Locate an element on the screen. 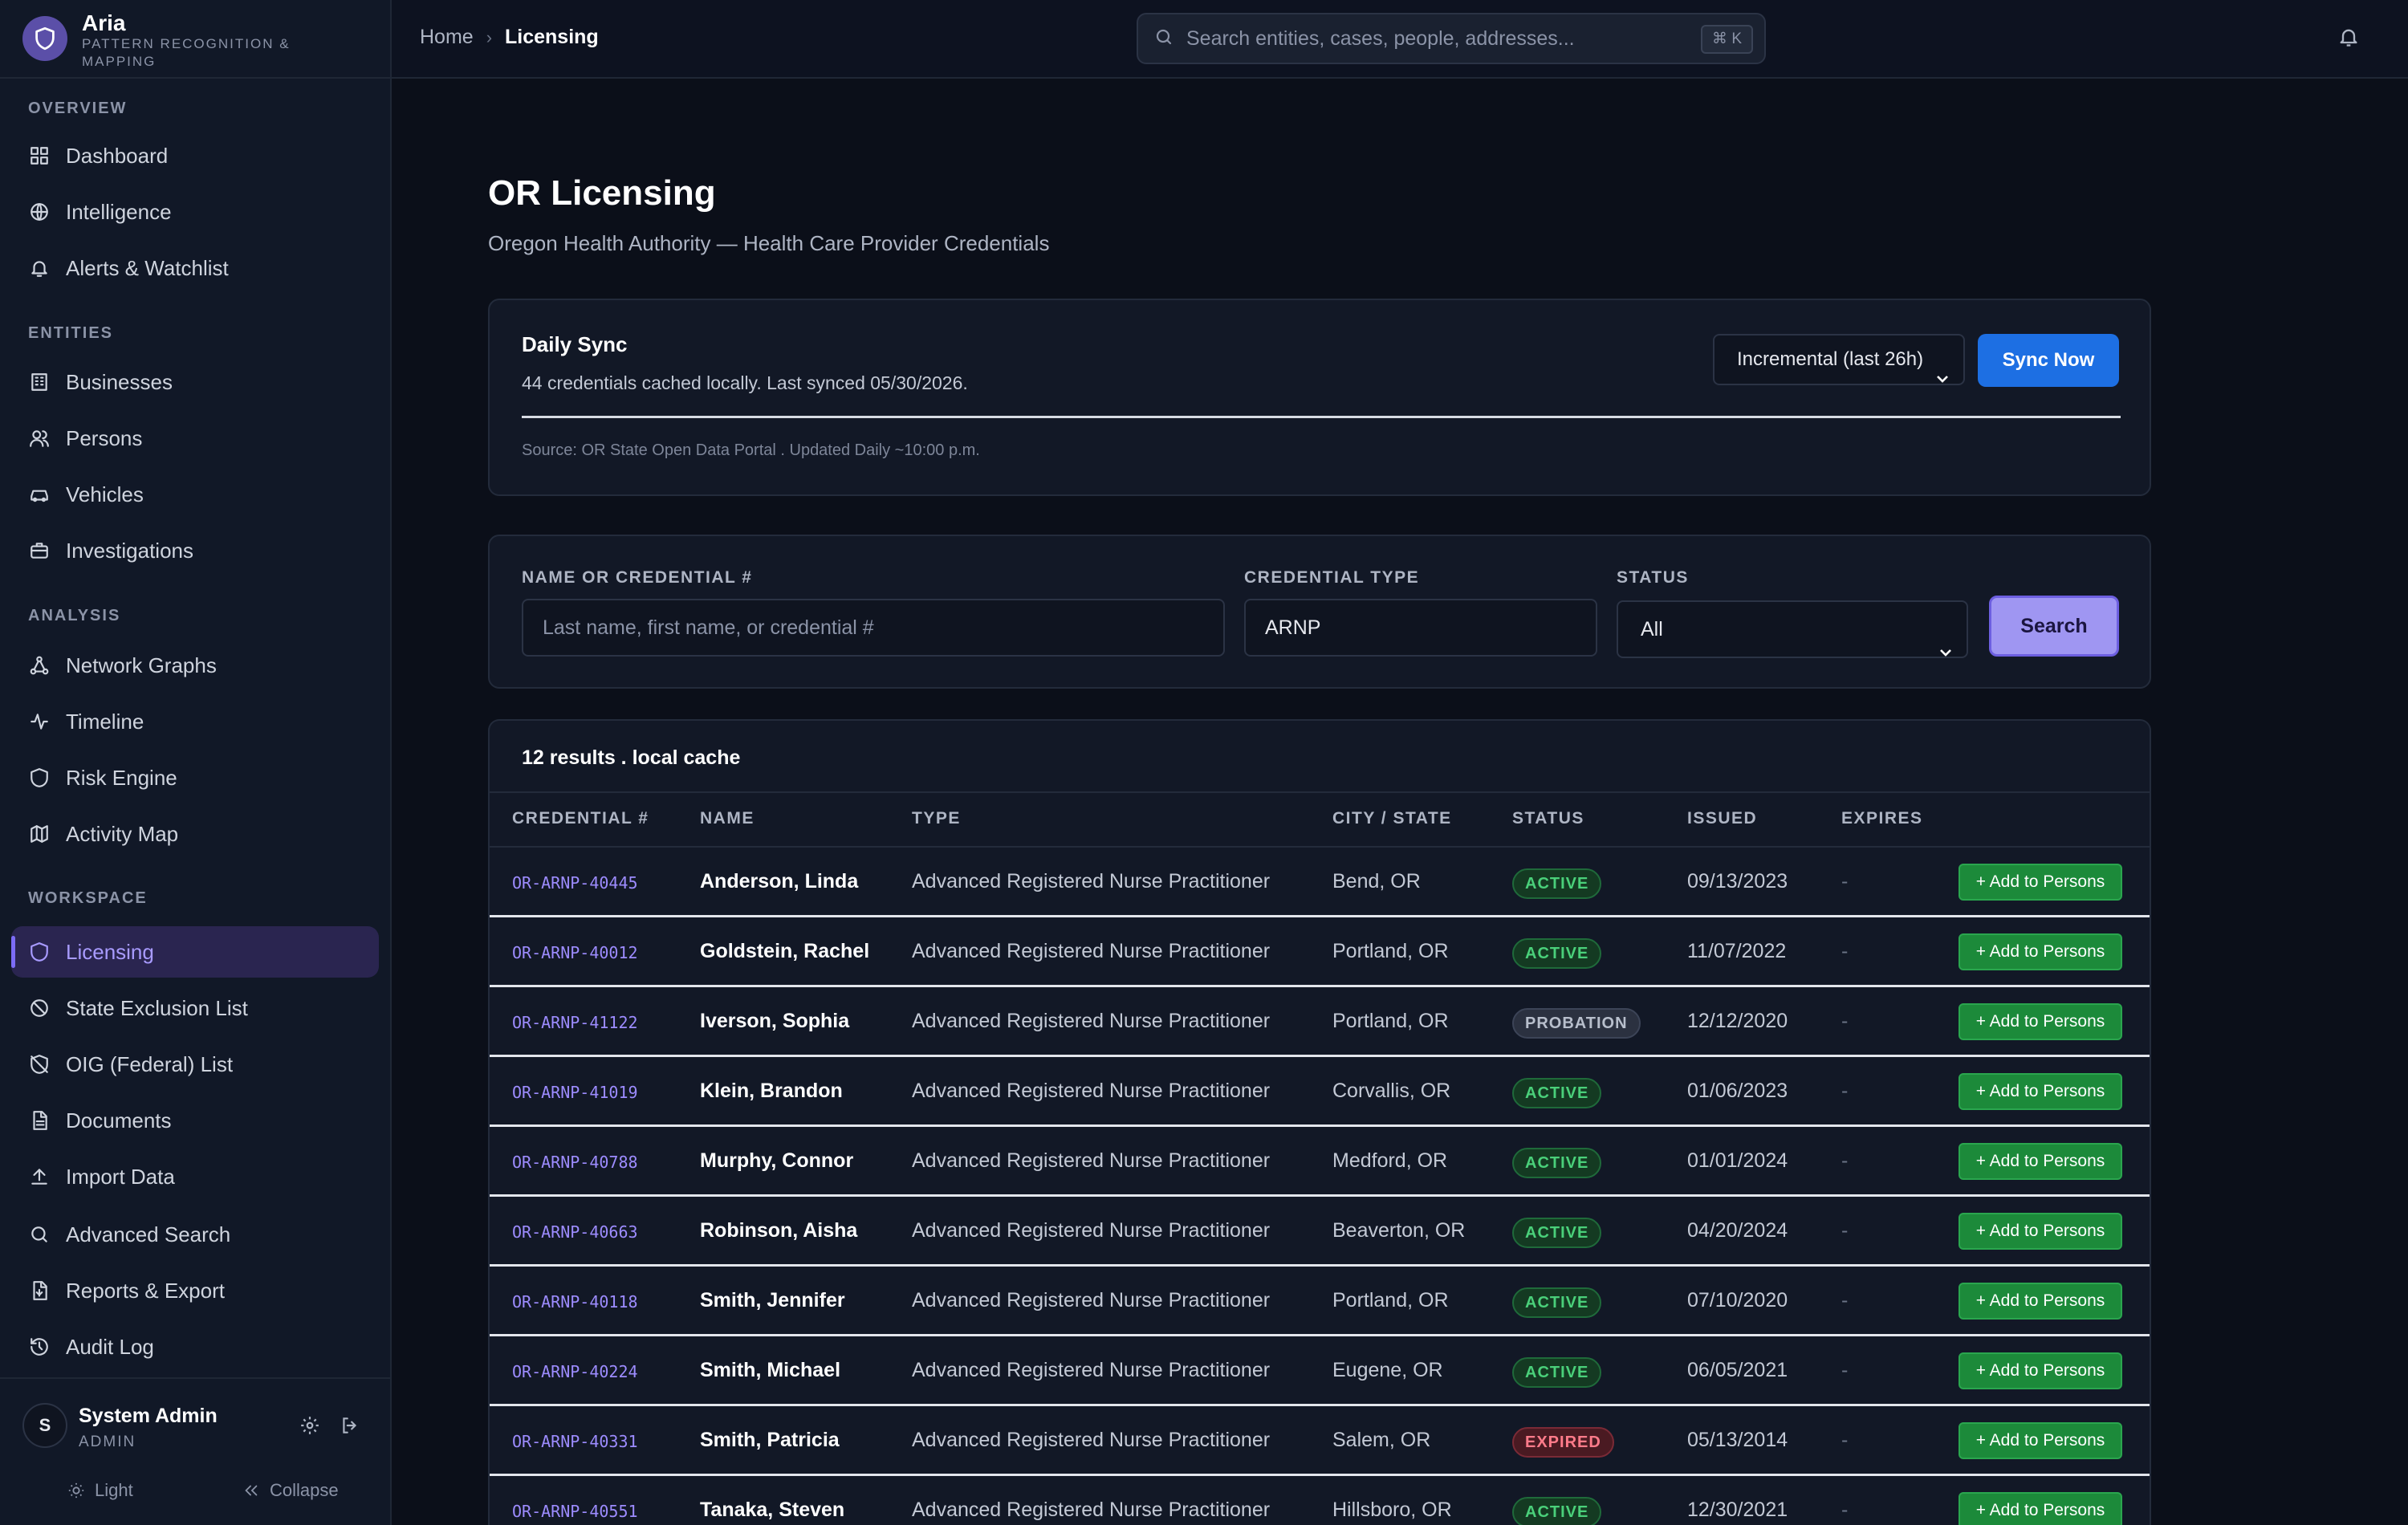 Image resolution: width=2408 pixels, height=1525 pixels. credential-type-label: CREDENTIAL TYPE is located at coordinates (1332, 577).